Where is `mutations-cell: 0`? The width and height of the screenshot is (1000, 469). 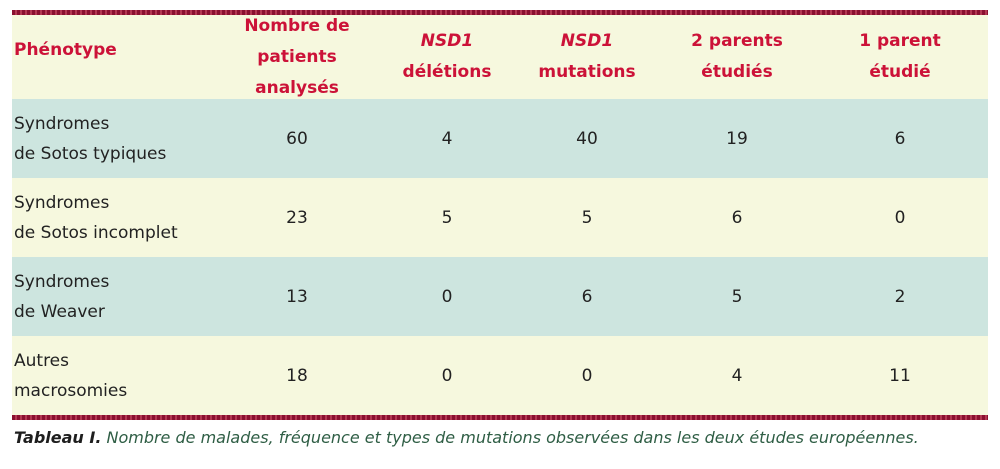 mutations-cell: 0 is located at coordinates (587, 375).